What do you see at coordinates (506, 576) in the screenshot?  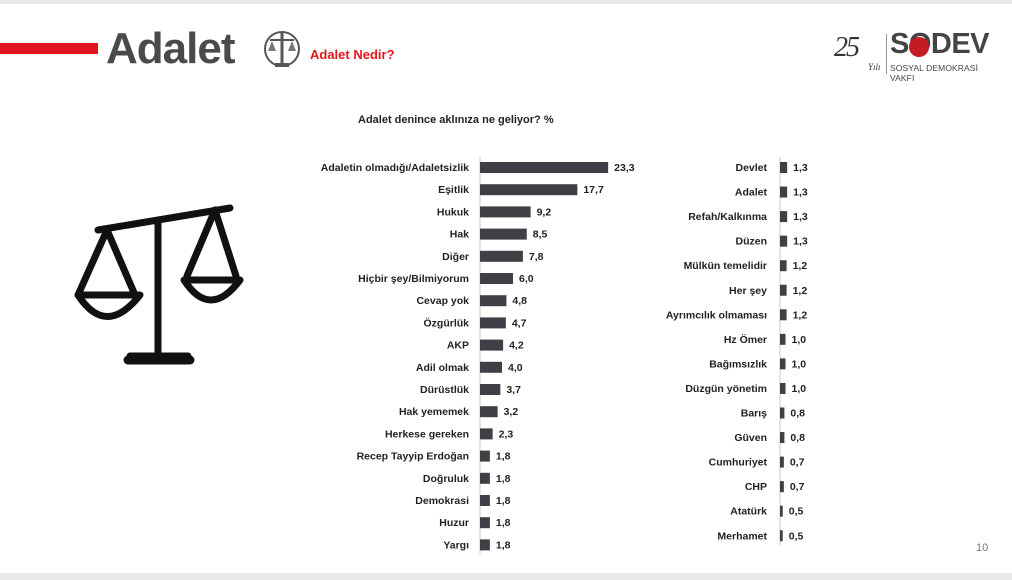 I see `bottom-divider` at bounding box center [506, 576].